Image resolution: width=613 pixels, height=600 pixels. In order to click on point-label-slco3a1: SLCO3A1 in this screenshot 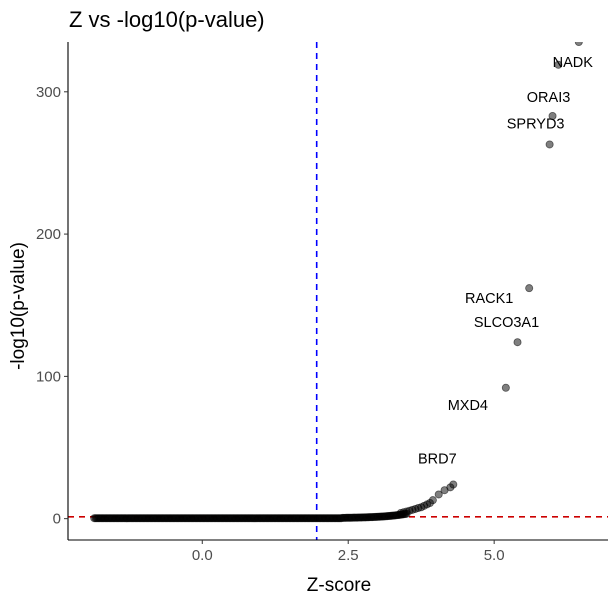, I will do `click(506, 323)`.